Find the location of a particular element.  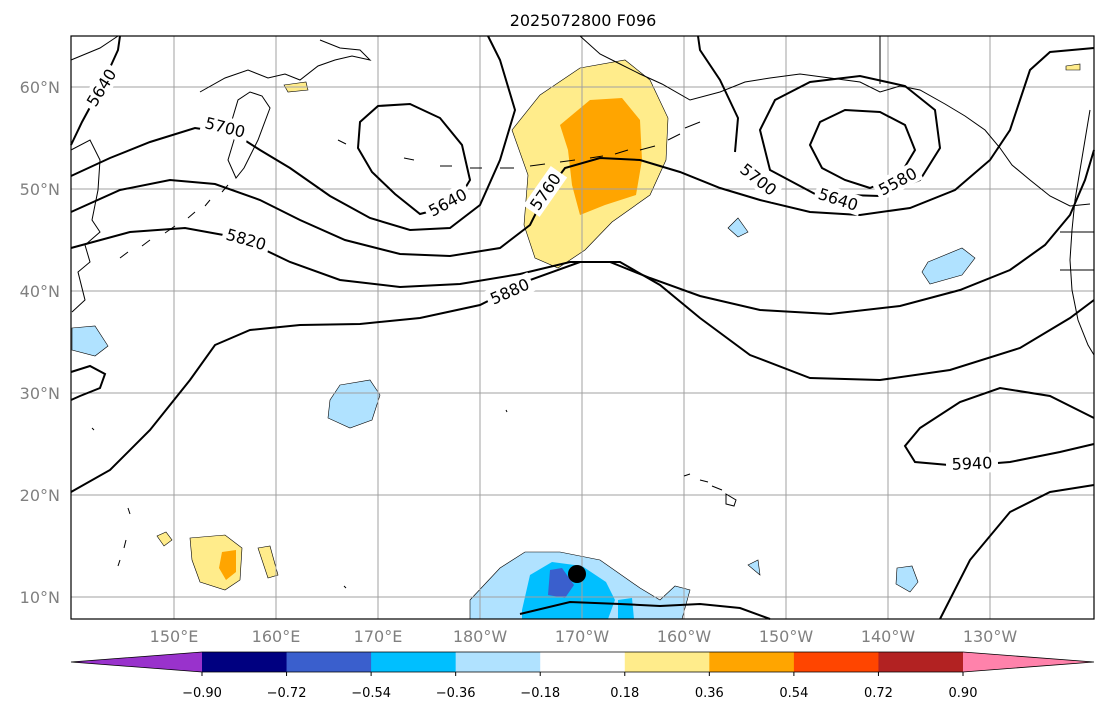

contour-5700-west is located at coordinates (293, 133).